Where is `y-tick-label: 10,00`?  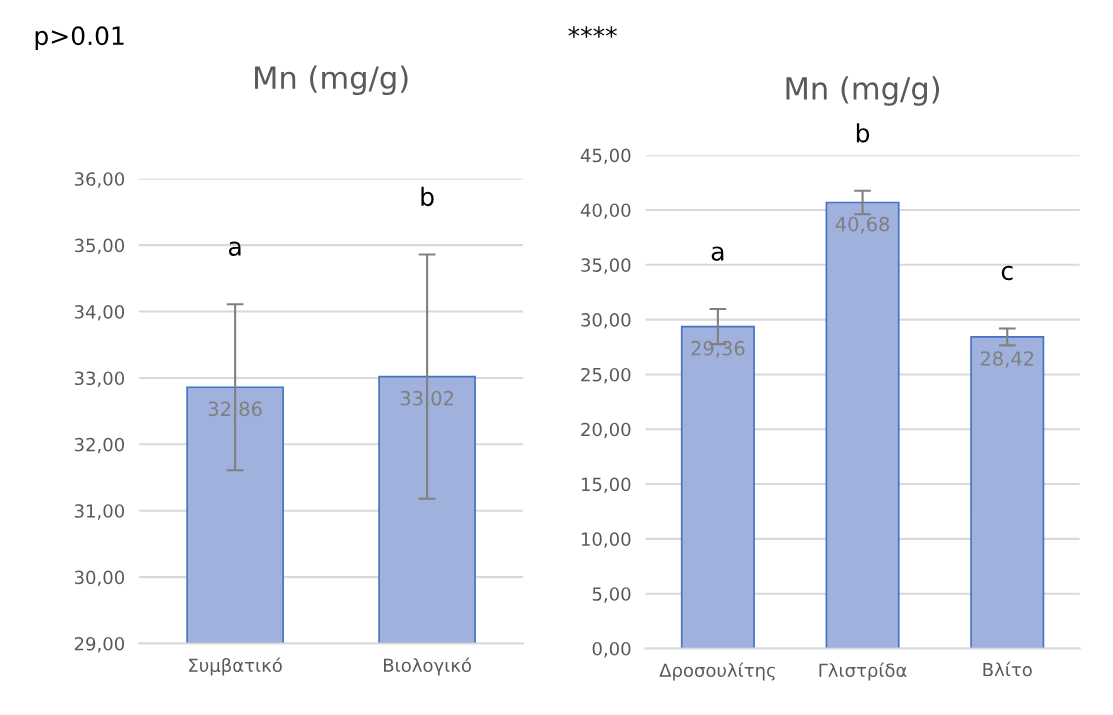
y-tick-label: 10,00 is located at coordinates (606, 540).